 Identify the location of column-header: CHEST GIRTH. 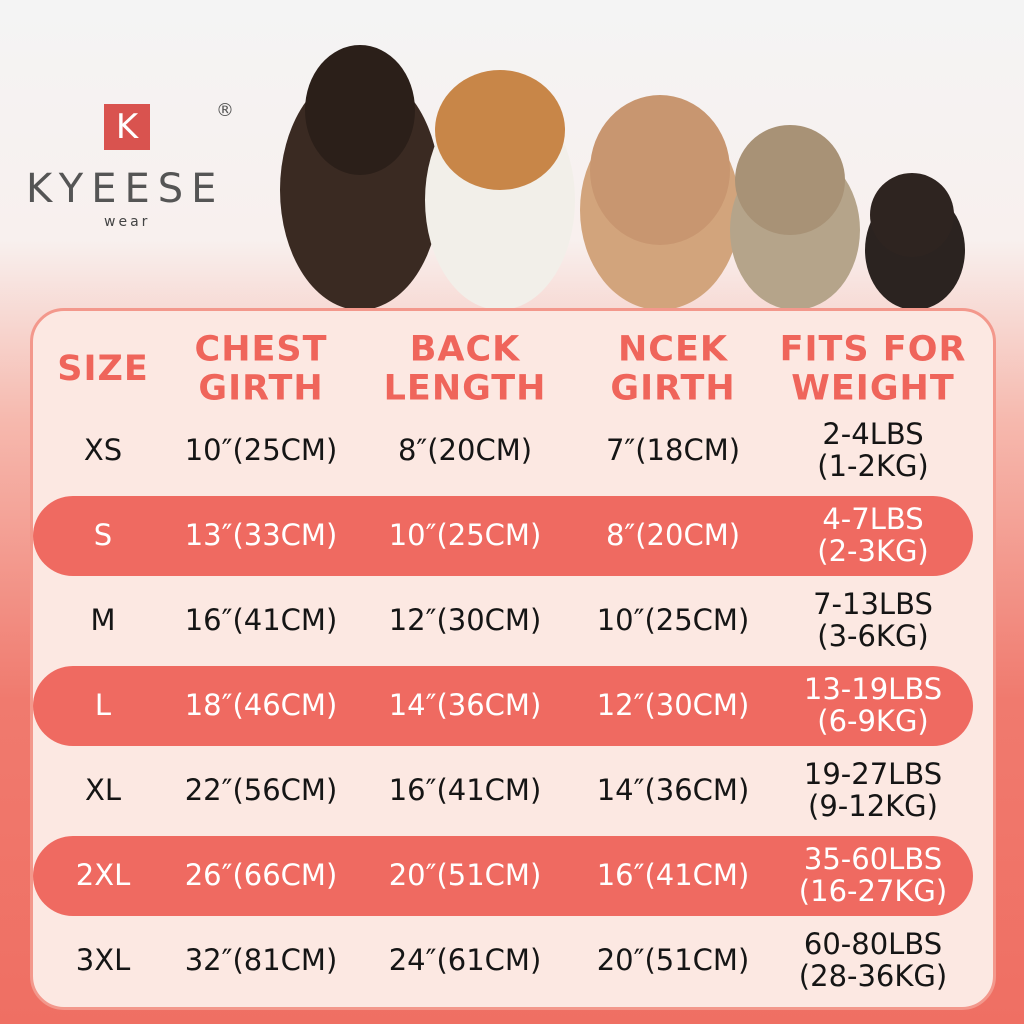
(261, 368).